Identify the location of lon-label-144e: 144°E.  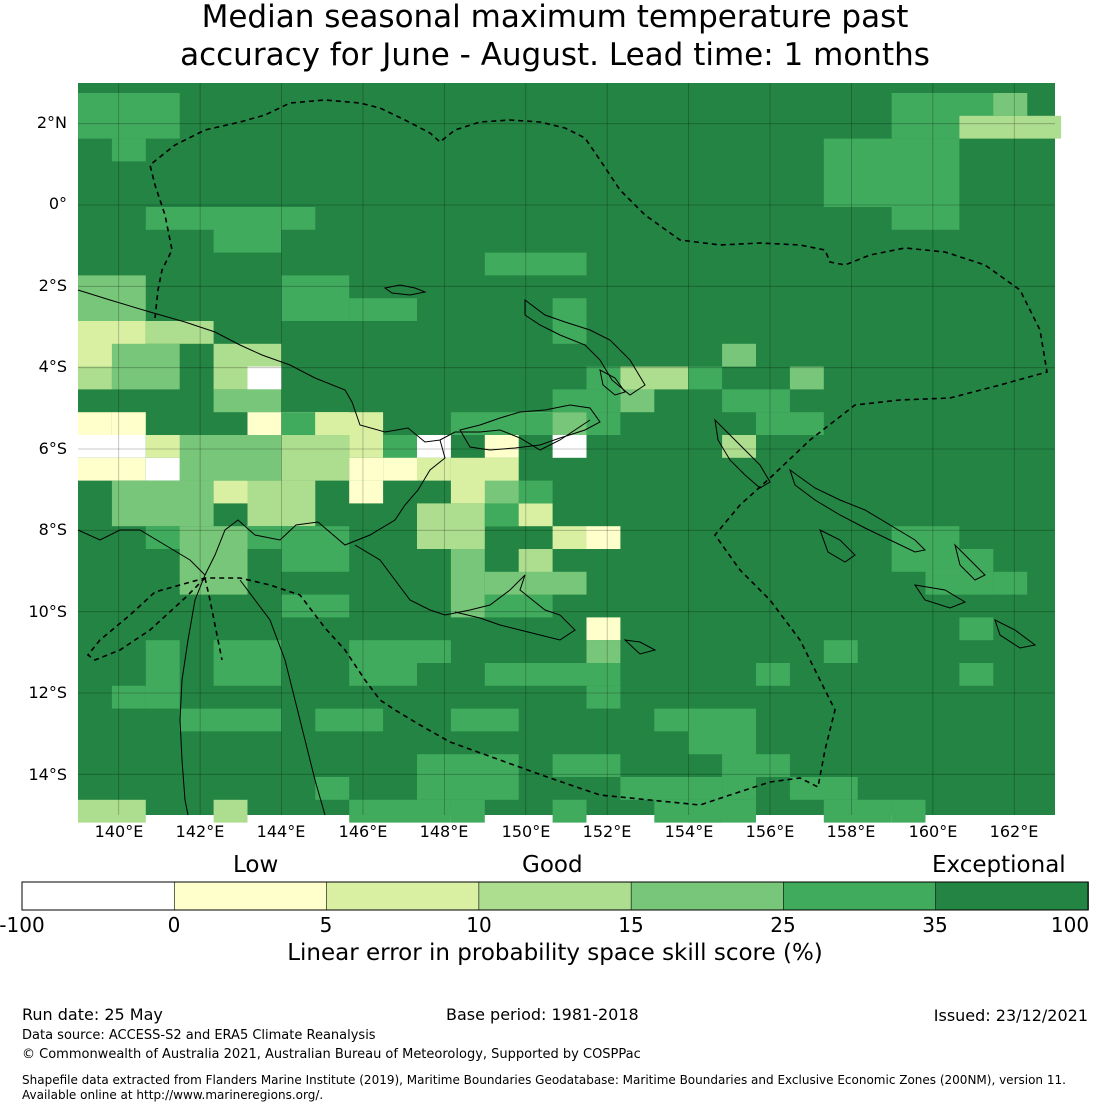
(281, 831).